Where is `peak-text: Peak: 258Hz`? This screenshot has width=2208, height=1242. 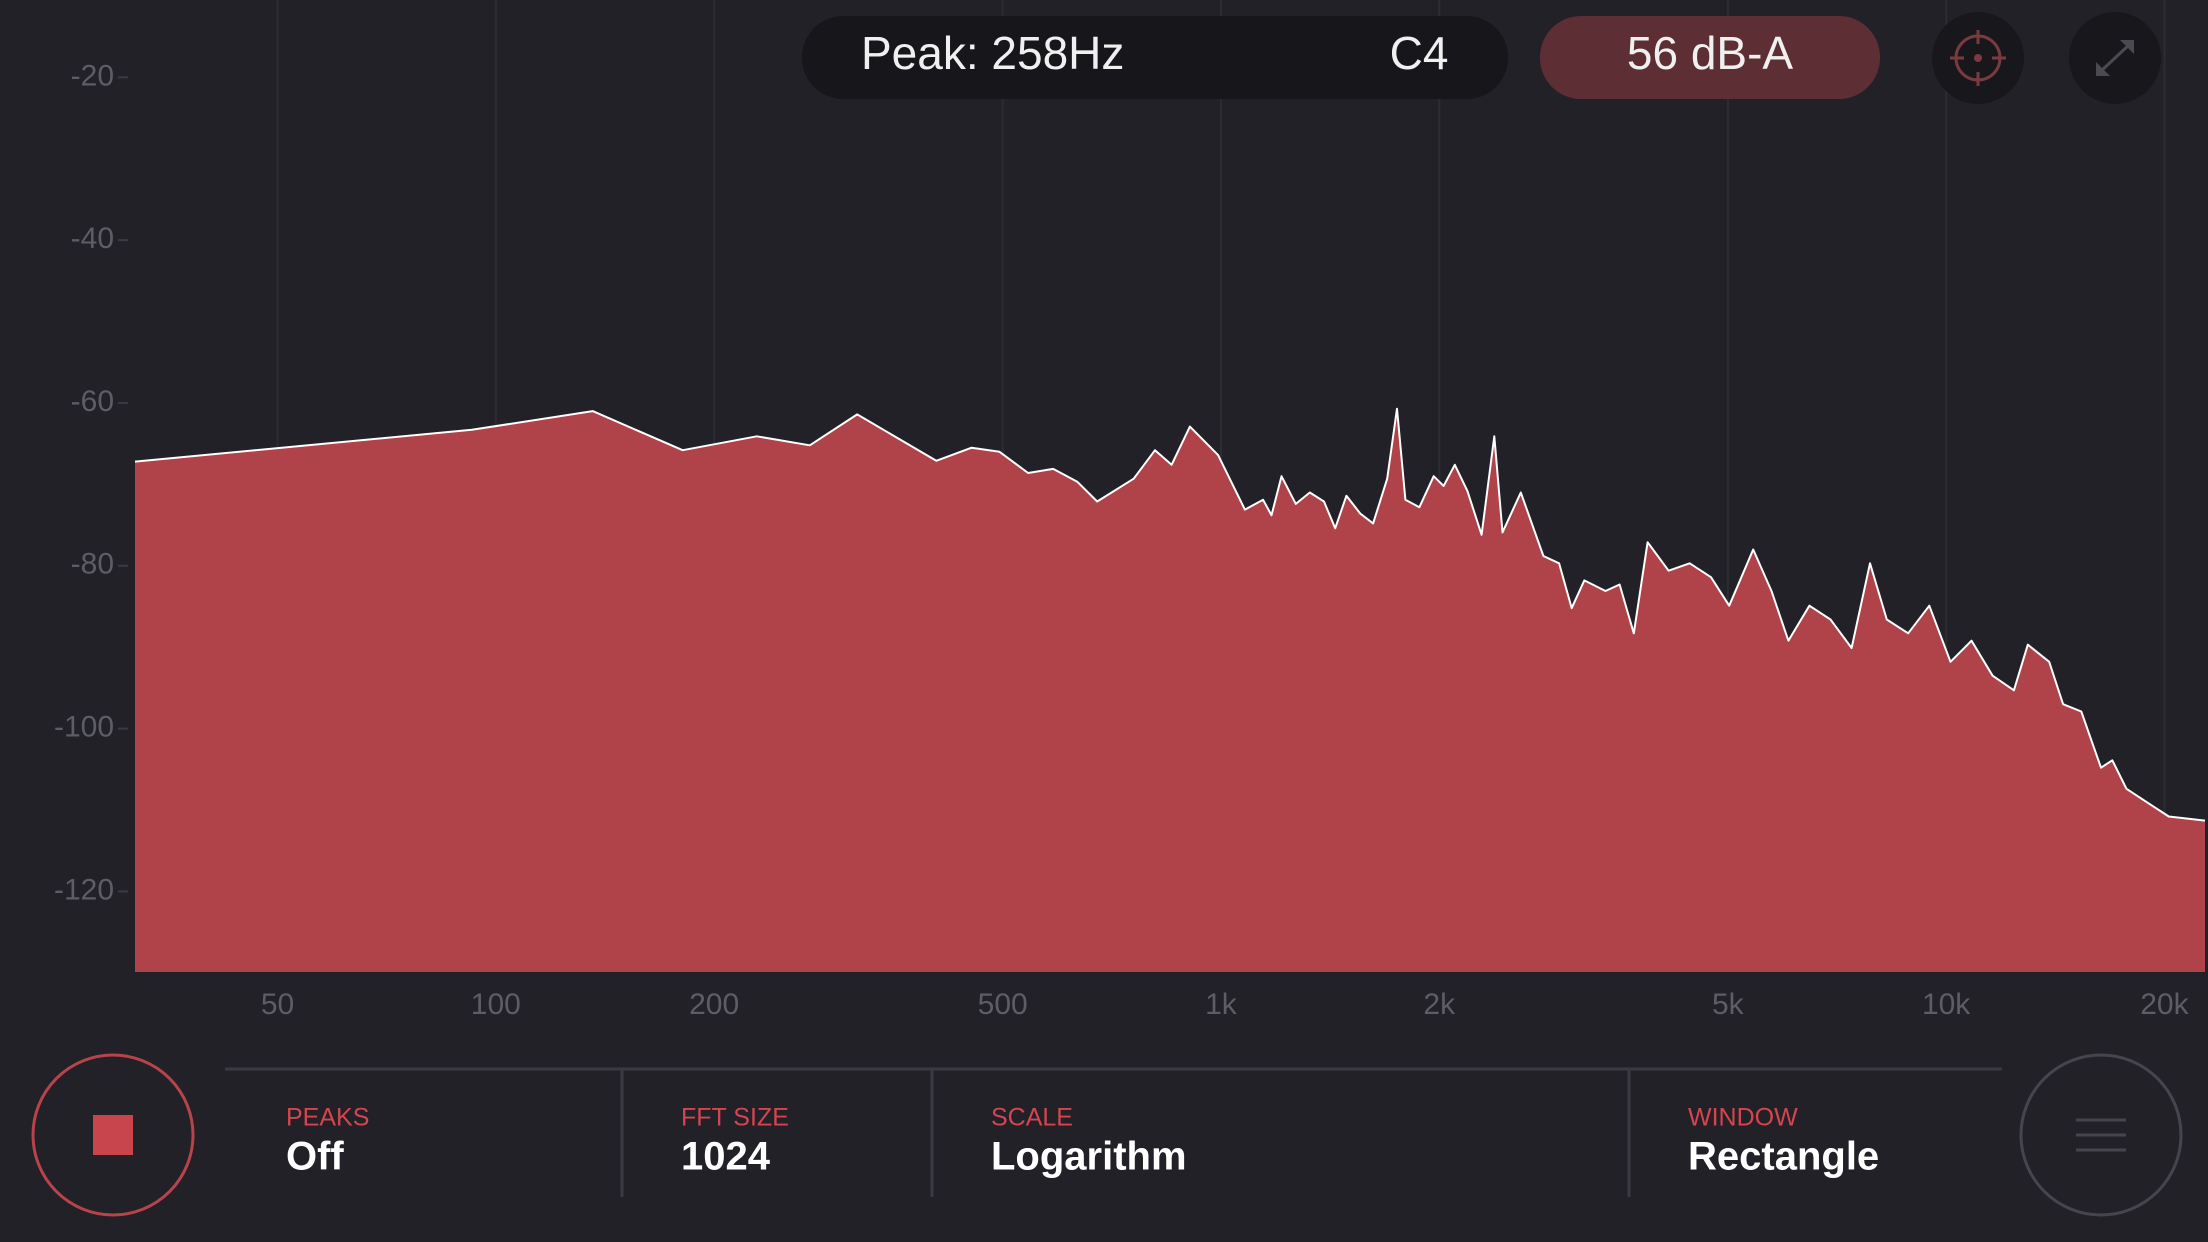 peak-text: Peak: 258Hz is located at coordinates (992, 53).